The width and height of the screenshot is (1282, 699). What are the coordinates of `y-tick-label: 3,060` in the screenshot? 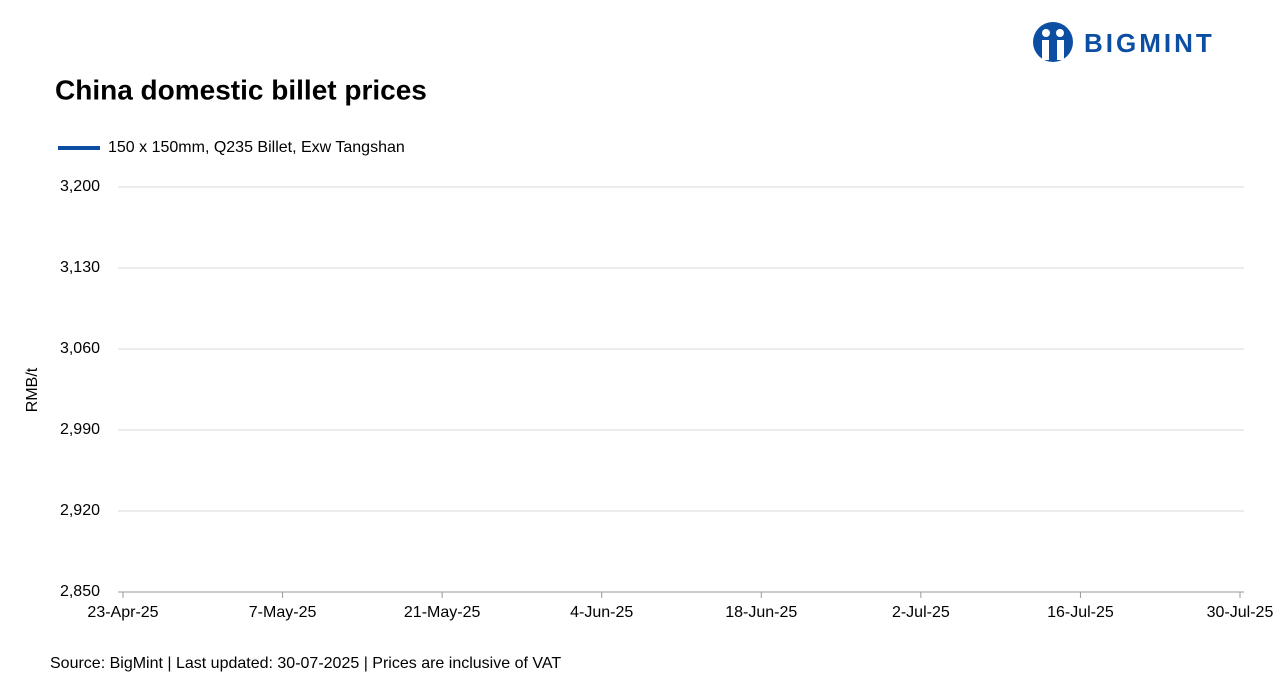 It's located at (80, 348).